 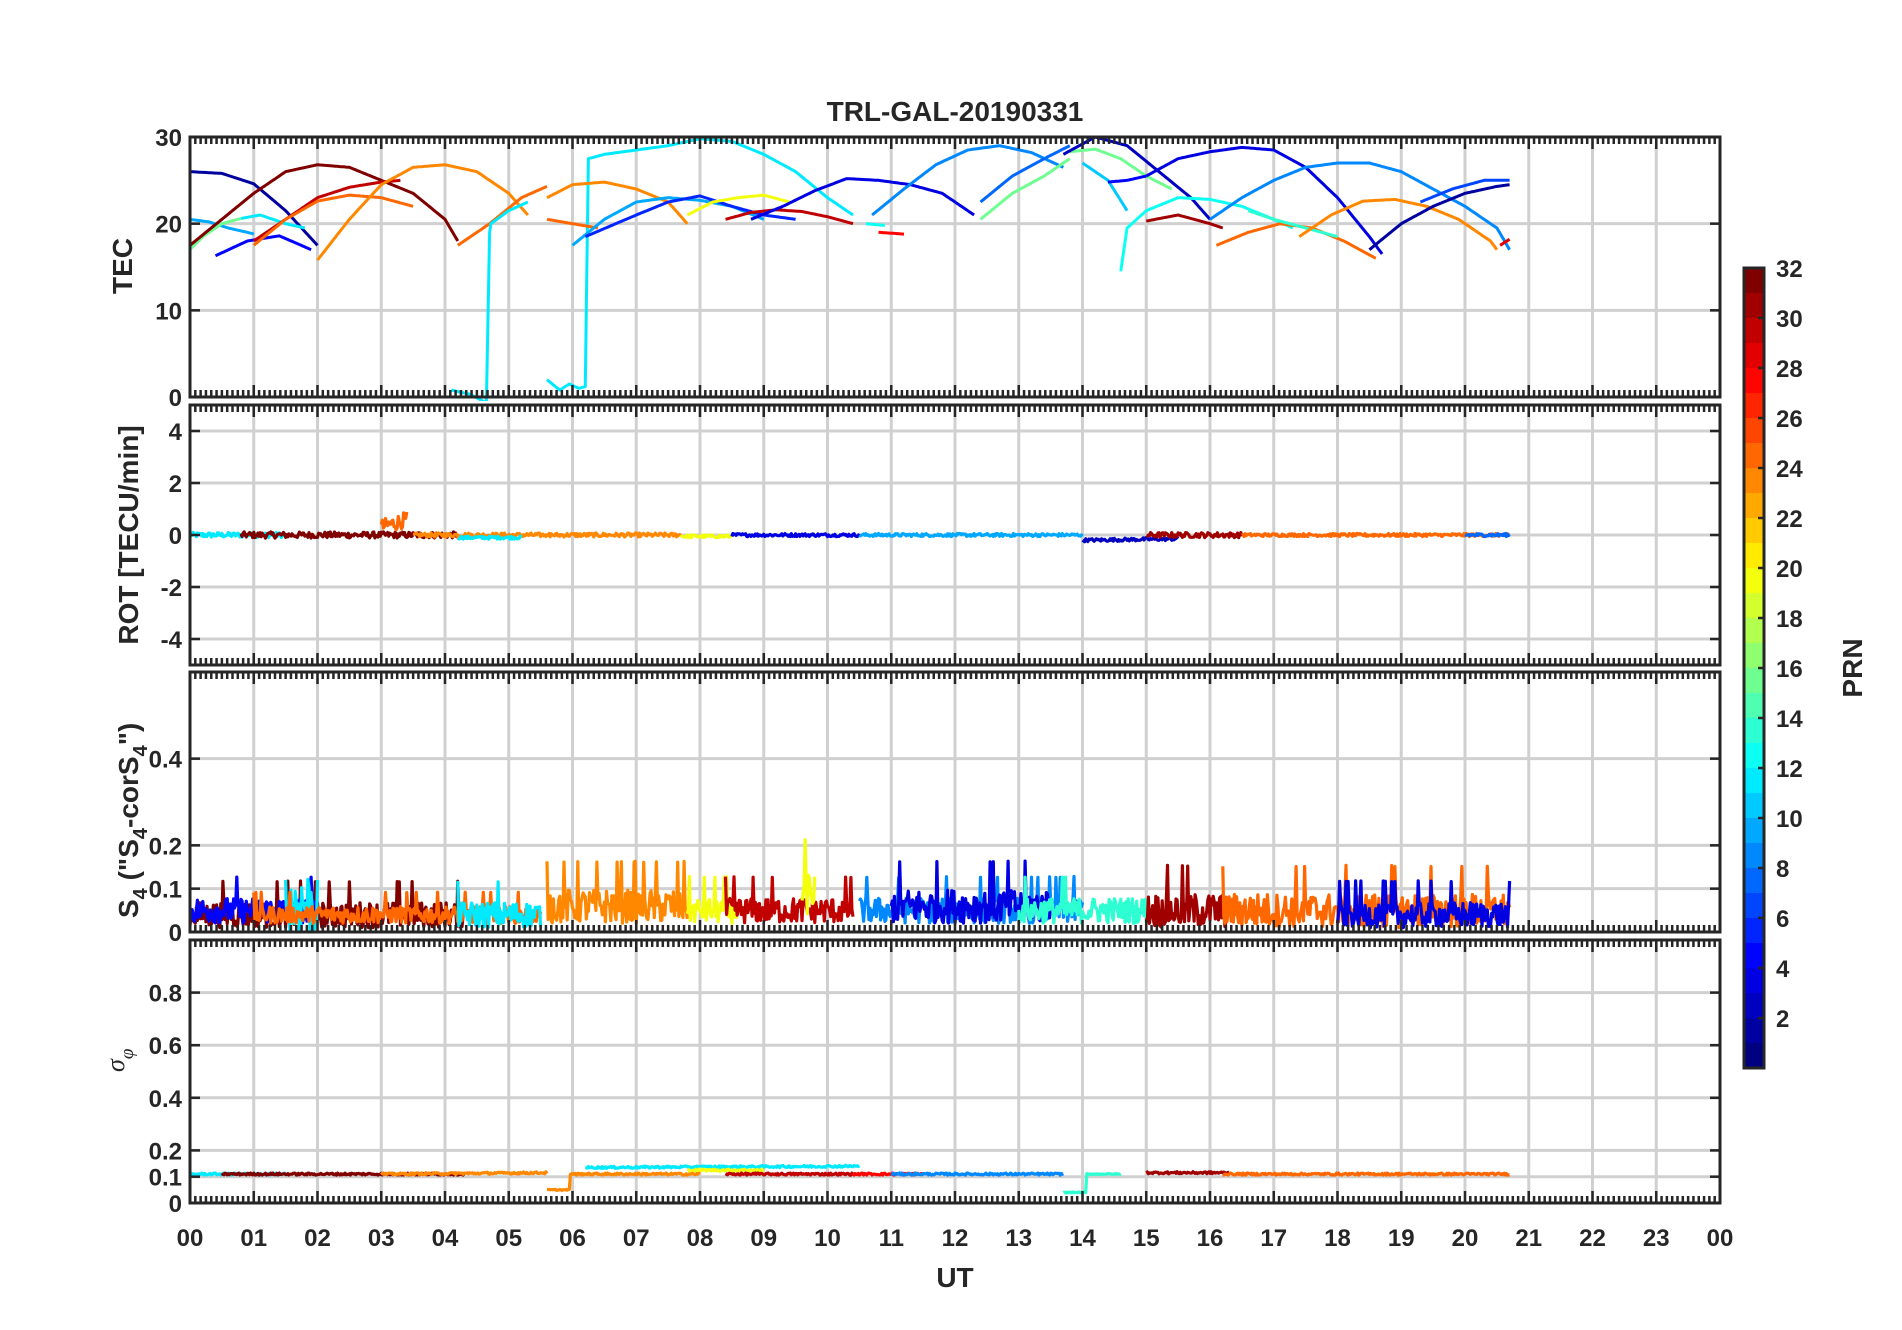 What do you see at coordinates (168, 311) in the screenshot?
I see `y-tick-label: 10` at bounding box center [168, 311].